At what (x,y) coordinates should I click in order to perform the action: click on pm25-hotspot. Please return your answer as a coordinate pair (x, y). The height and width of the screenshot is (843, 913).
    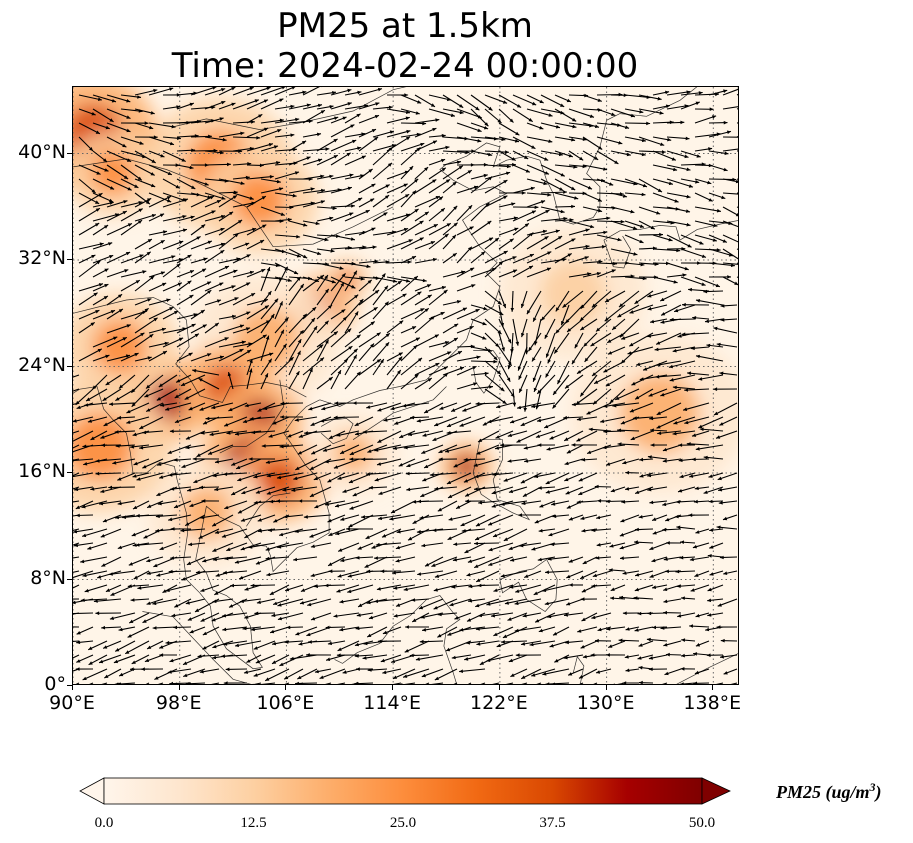
    Looking at the image, I should click on (280, 479).